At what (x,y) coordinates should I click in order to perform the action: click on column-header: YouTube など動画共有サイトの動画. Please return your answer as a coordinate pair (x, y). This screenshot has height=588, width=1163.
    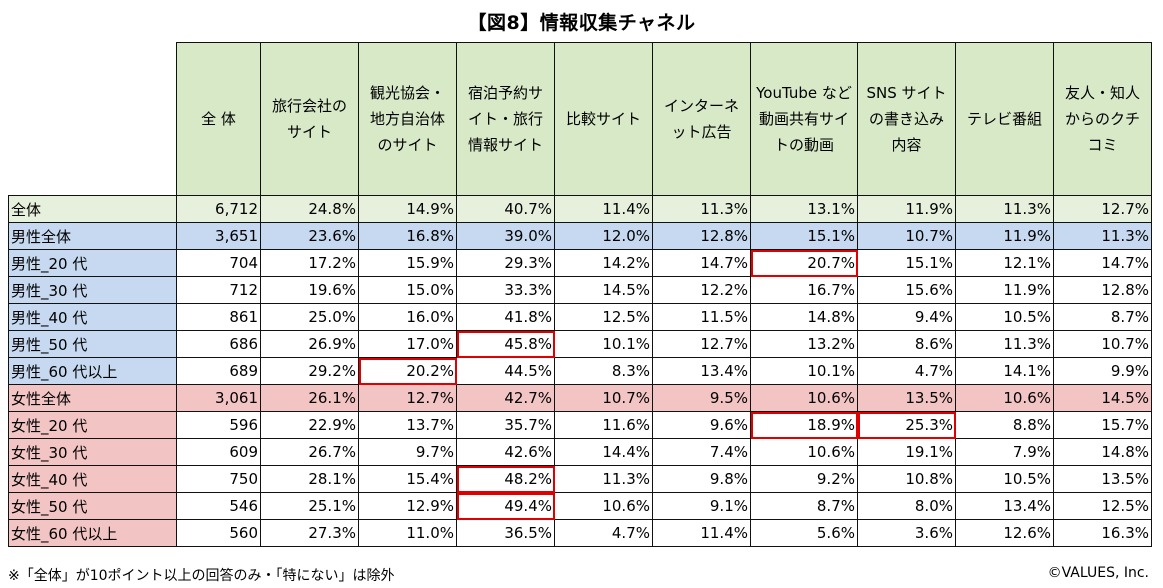
    Looking at the image, I should click on (804, 119).